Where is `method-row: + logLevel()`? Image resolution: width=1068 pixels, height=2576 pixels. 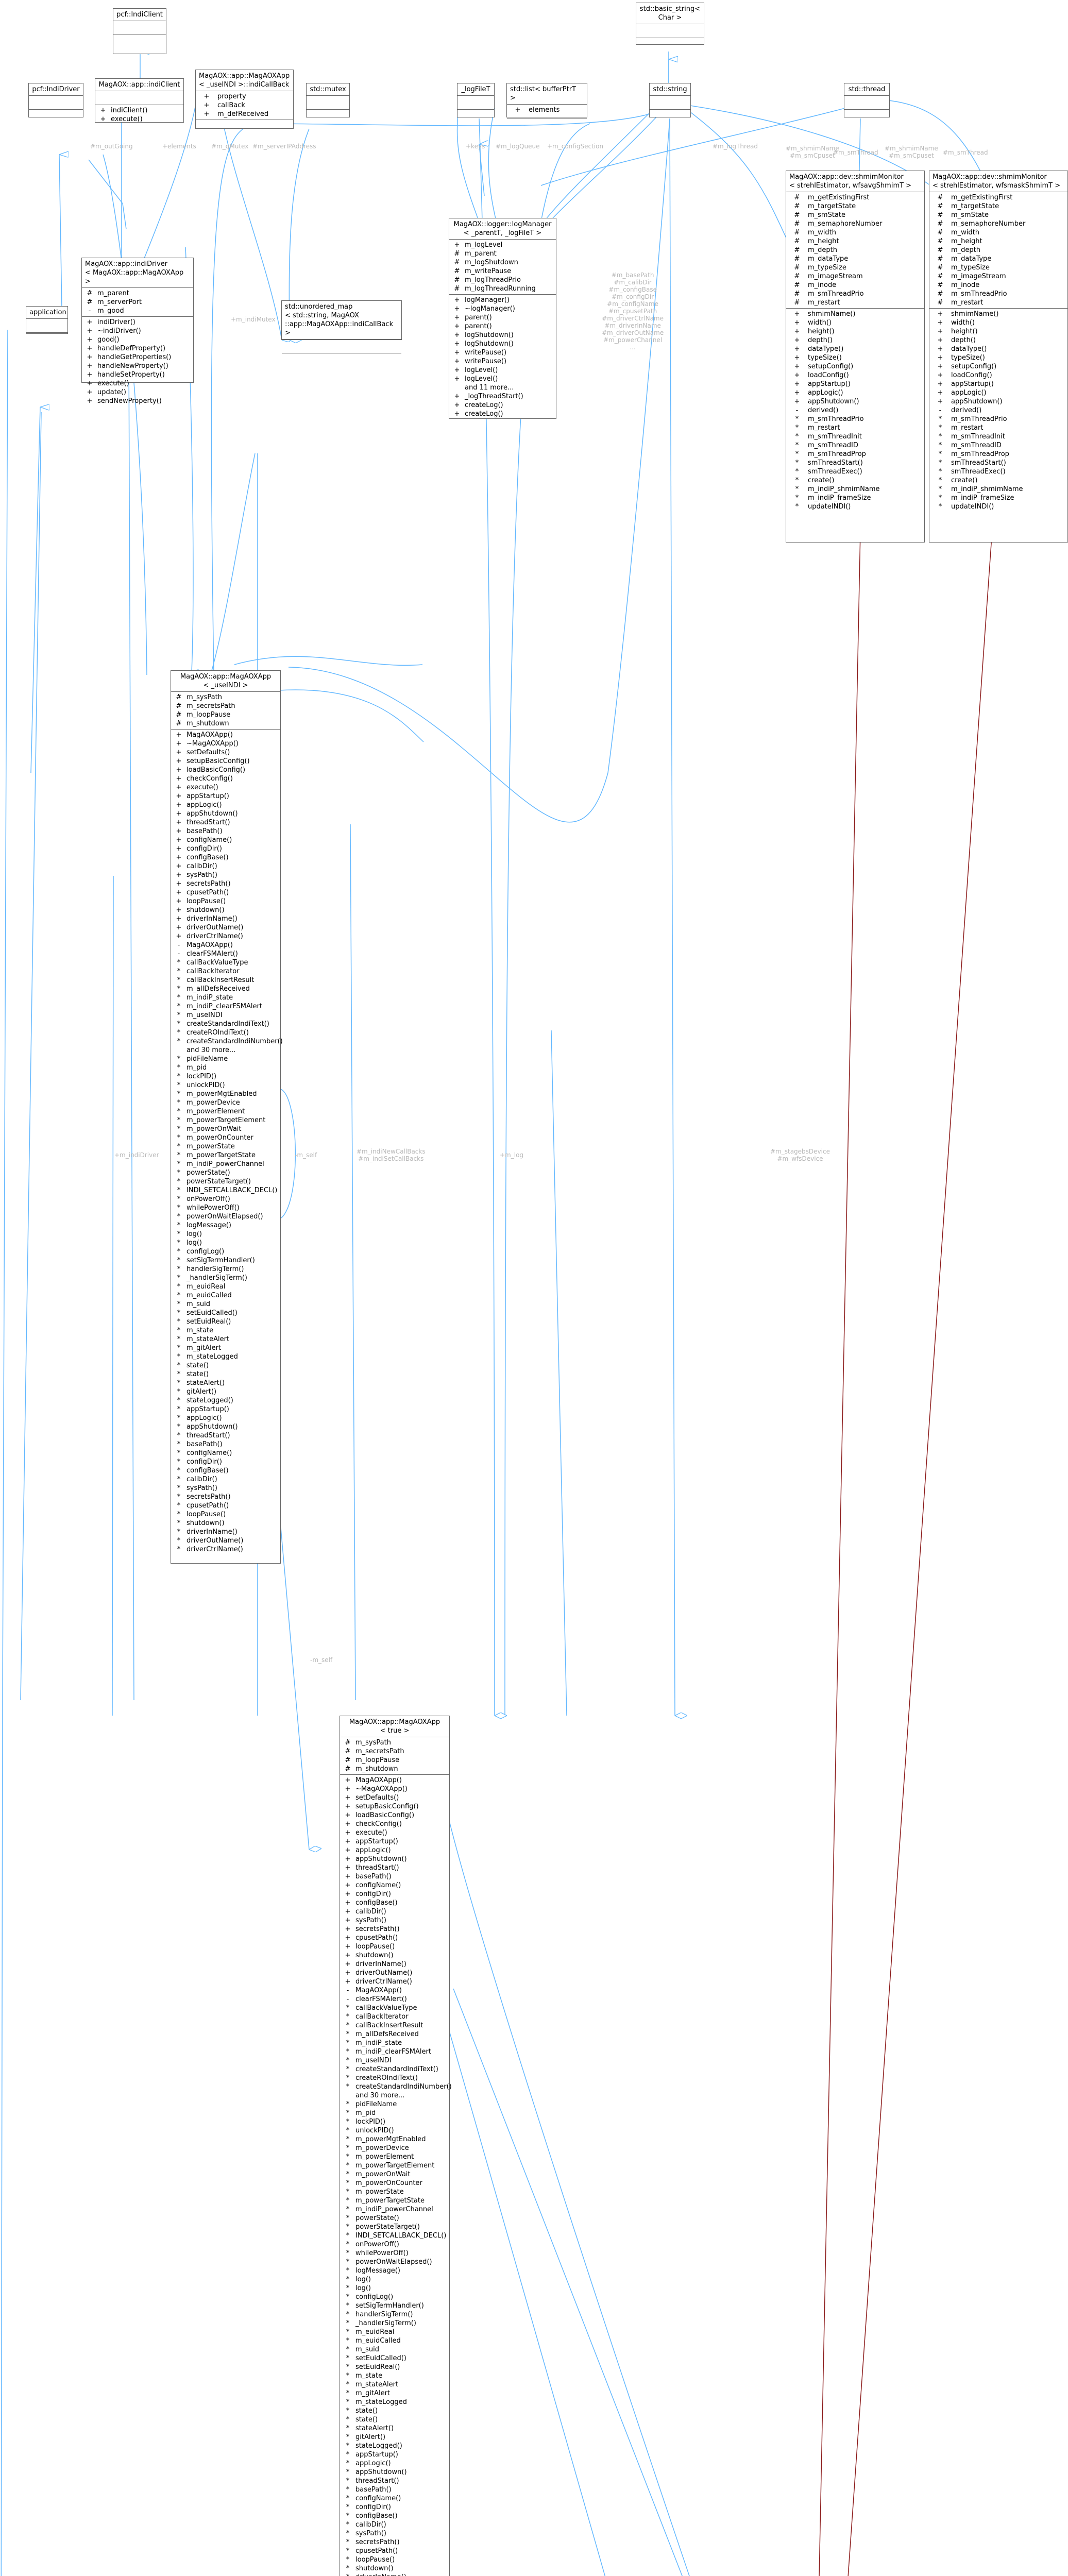 method-row: + logLevel() is located at coordinates (503, 370).